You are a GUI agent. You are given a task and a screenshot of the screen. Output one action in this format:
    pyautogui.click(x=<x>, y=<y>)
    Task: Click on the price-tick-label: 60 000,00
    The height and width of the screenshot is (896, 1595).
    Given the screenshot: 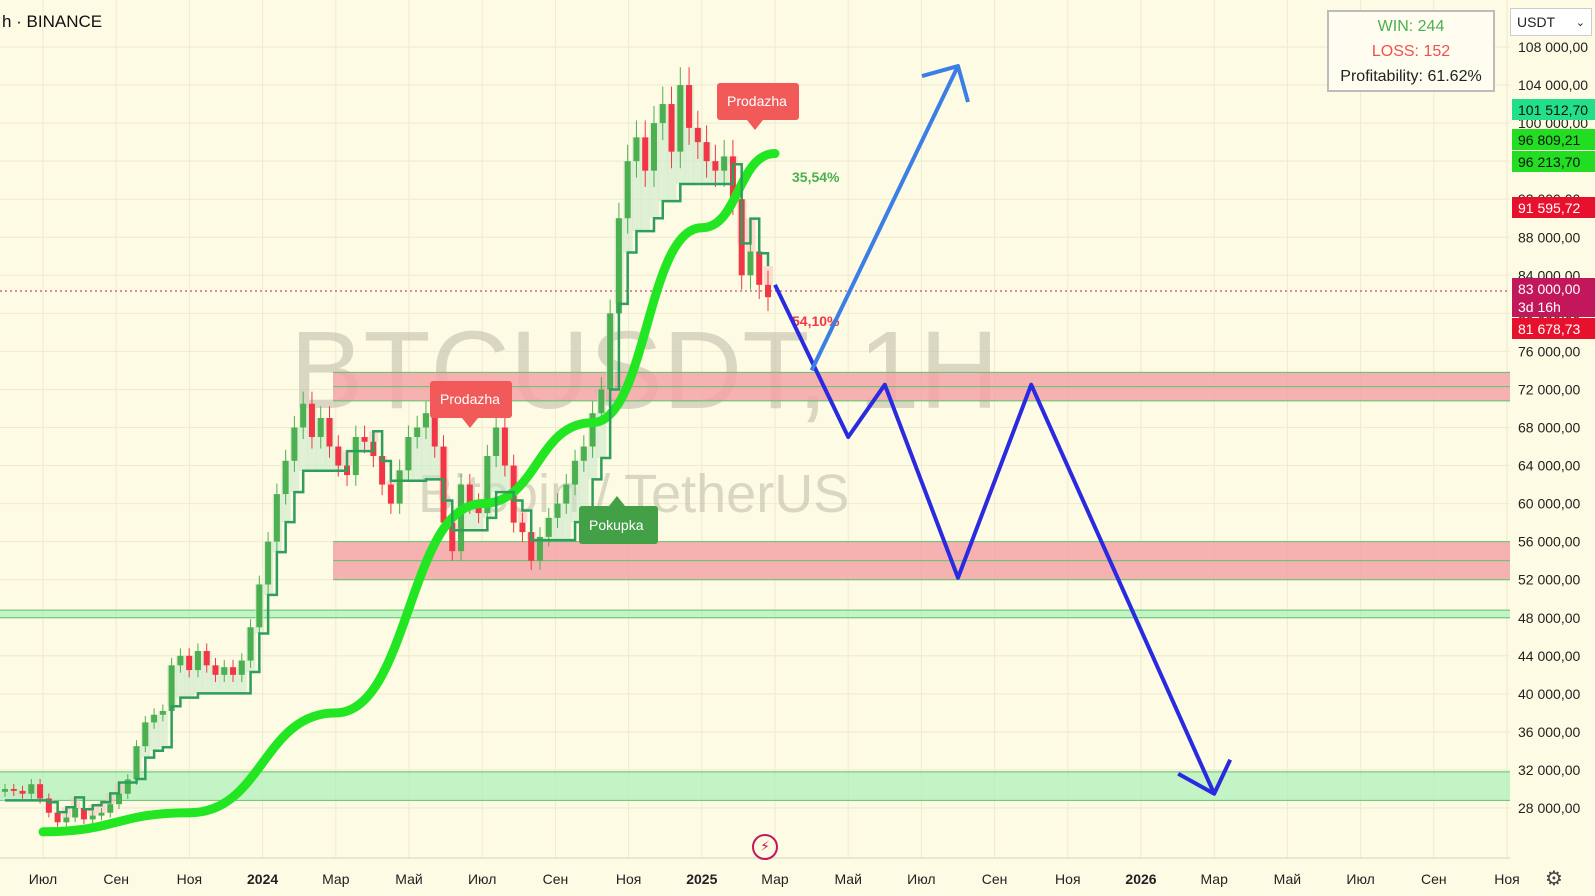 What is the action you would take?
    pyautogui.click(x=1549, y=504)
    